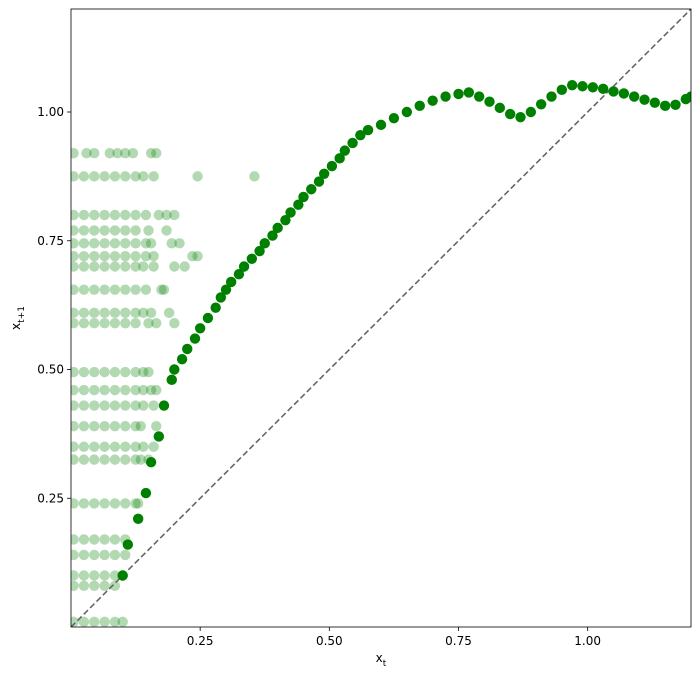  What do you see at coordinates (385, 664) in the screenshot?
I see `x-label-sub: t` at bounding box center [385, 664].